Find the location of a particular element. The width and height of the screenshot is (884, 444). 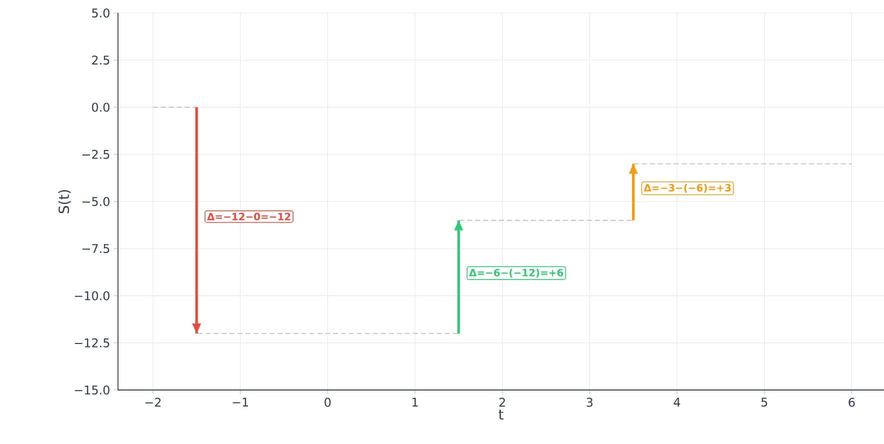

x-tick-label: 3 is located at coordinates (589, 402).